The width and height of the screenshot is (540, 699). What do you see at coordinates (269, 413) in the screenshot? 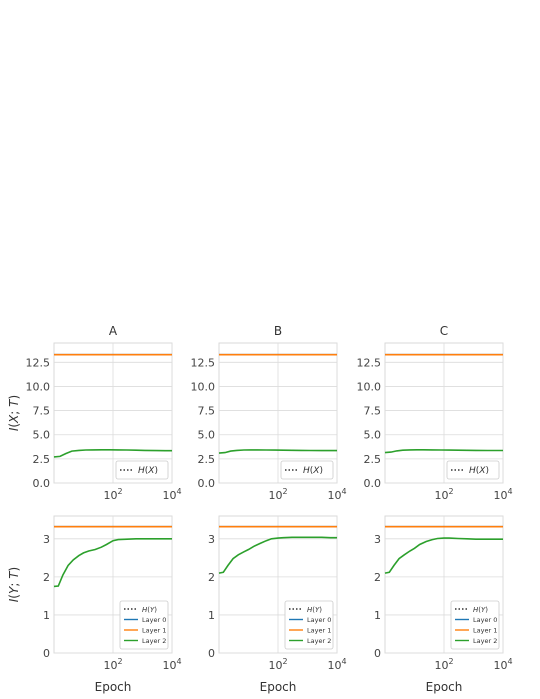
I see `panel-b-top: 0.0 2.5 5.0 7.5 10.0 12.5 10² 10⁴ B H(X)` at bounding box center [269, 413].